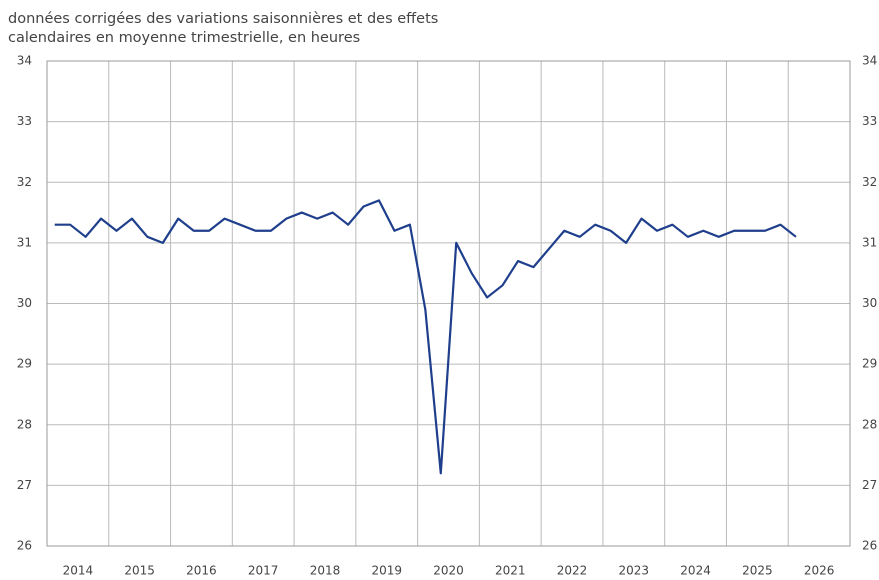  I want to click on y2-tick-label: 26, so click(869, 546).